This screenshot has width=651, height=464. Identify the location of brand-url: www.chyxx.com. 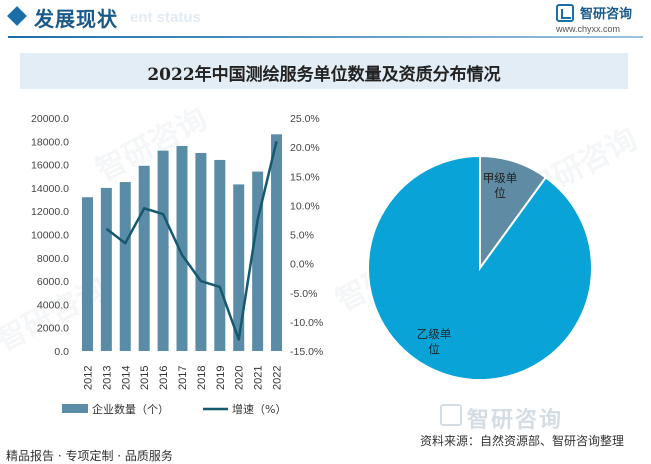
(588, 29).